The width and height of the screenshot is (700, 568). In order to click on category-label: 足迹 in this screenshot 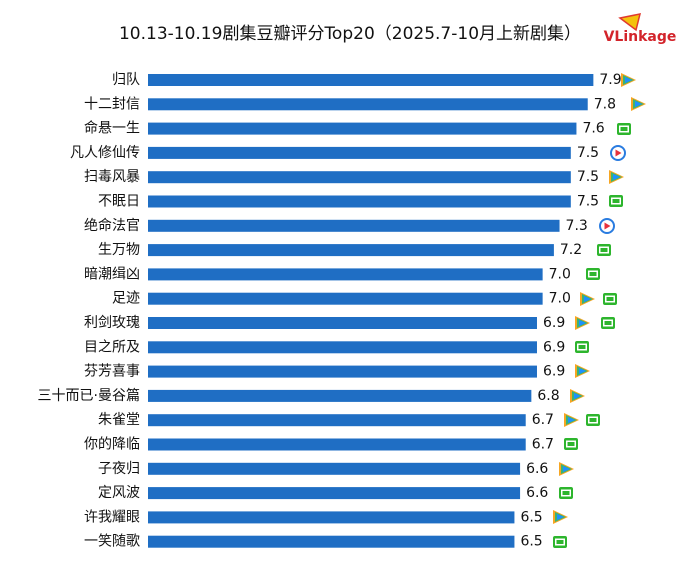, I will do `click(126, 299)`.